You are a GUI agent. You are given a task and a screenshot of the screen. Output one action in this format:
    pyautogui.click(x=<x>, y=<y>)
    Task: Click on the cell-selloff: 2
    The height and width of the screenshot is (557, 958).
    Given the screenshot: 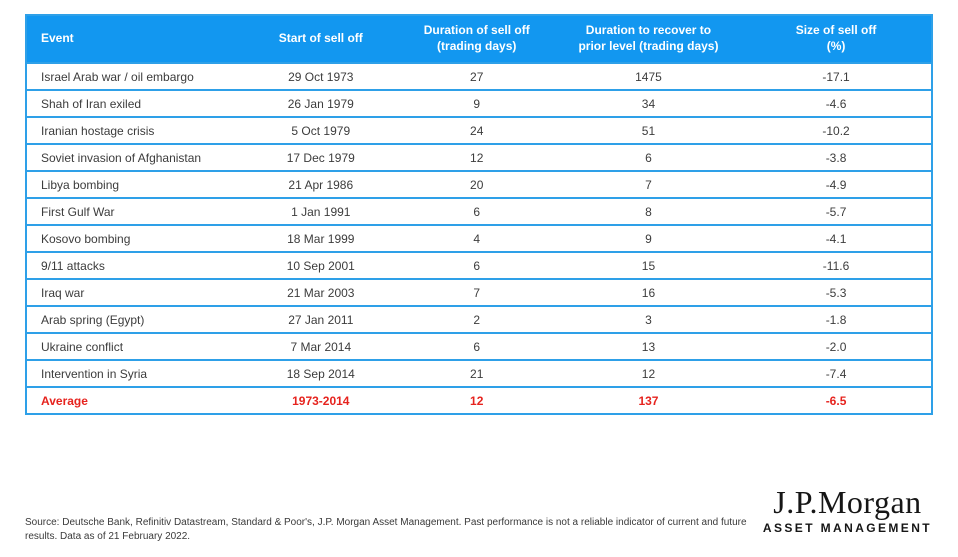 What is the action you would take?
    pyautogui.click(x=477, y=319)
    